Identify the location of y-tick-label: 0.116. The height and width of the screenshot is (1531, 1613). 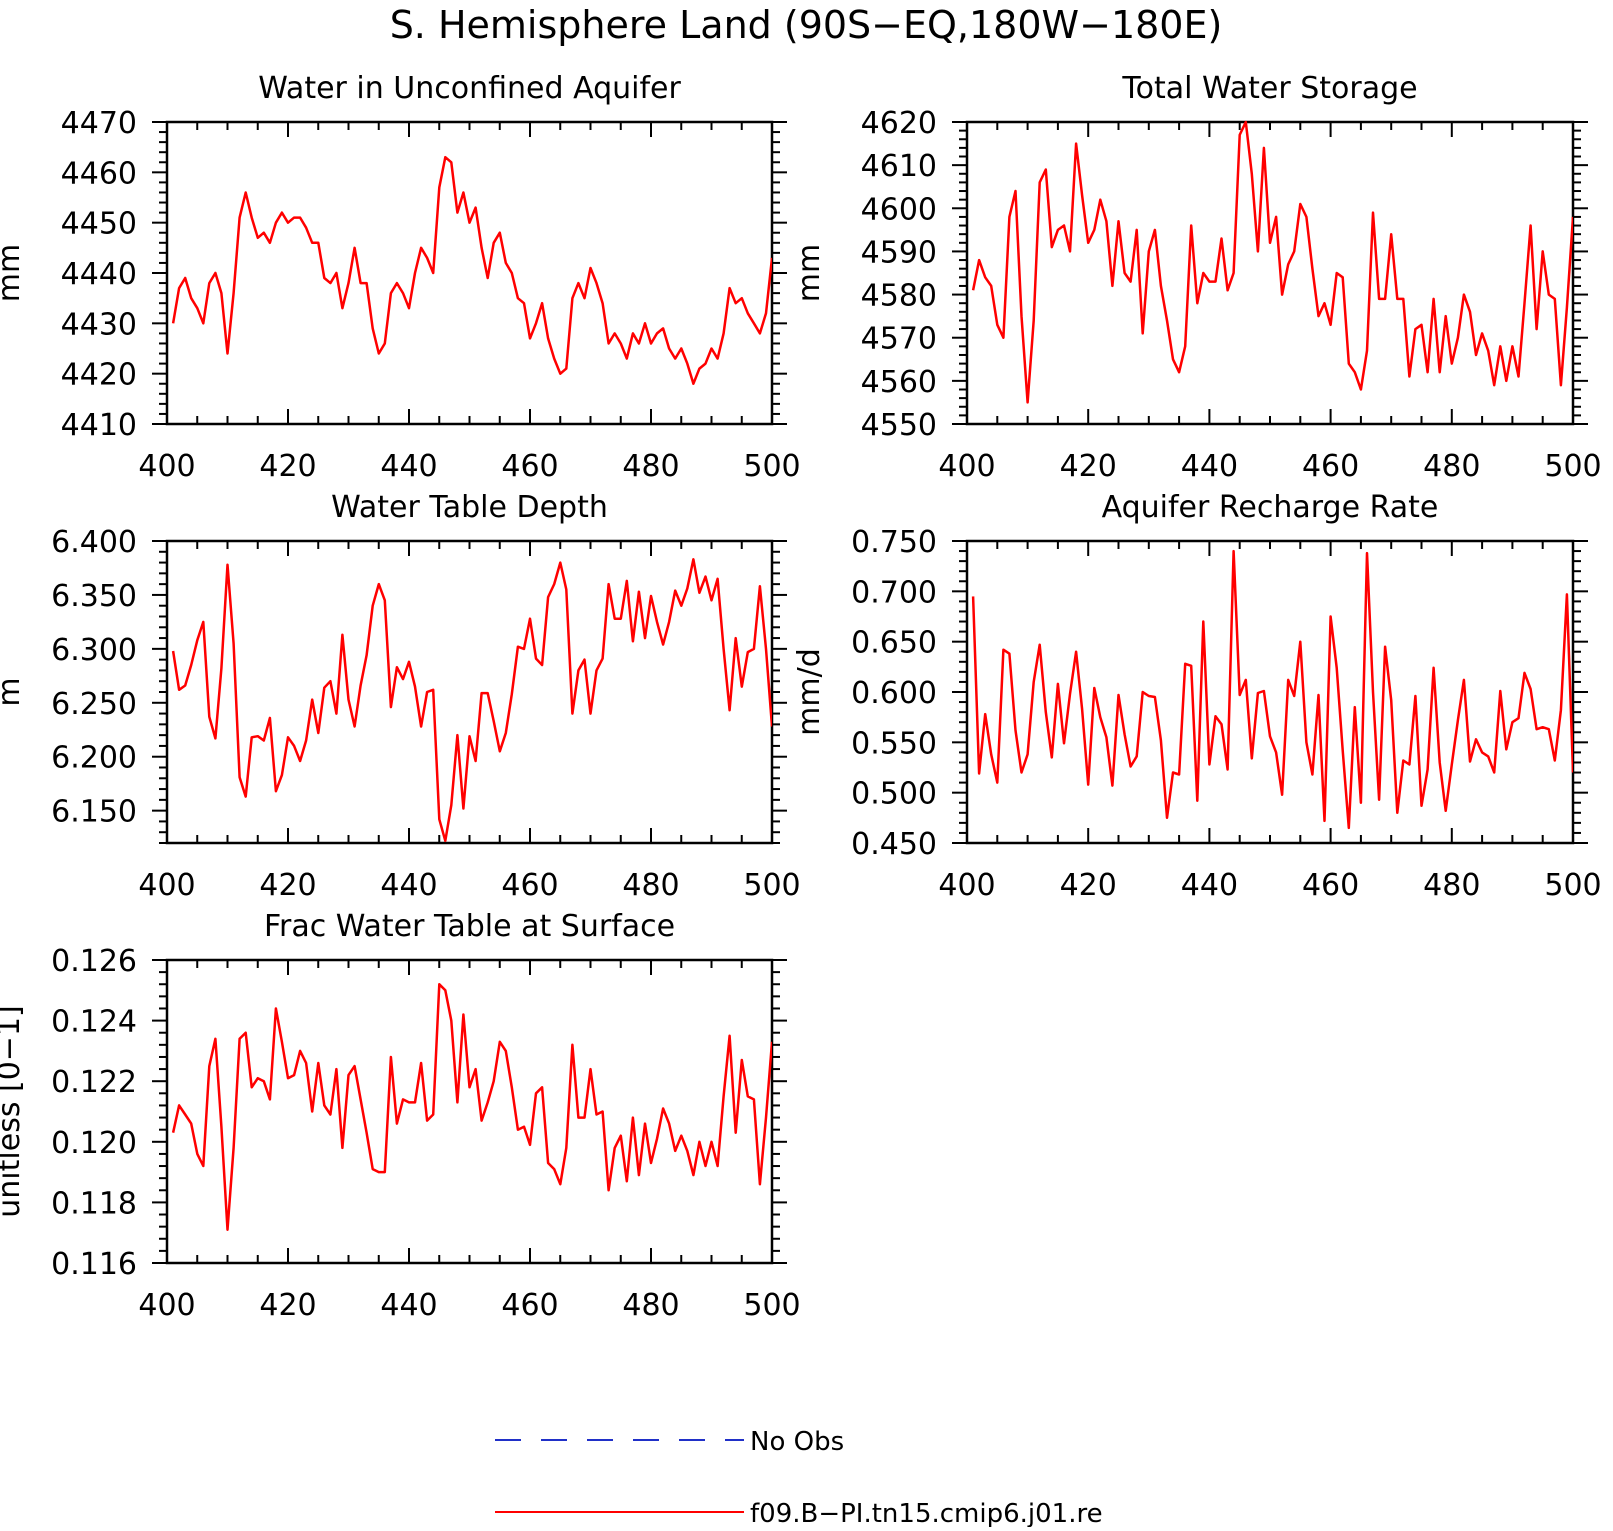
(94, 1264).